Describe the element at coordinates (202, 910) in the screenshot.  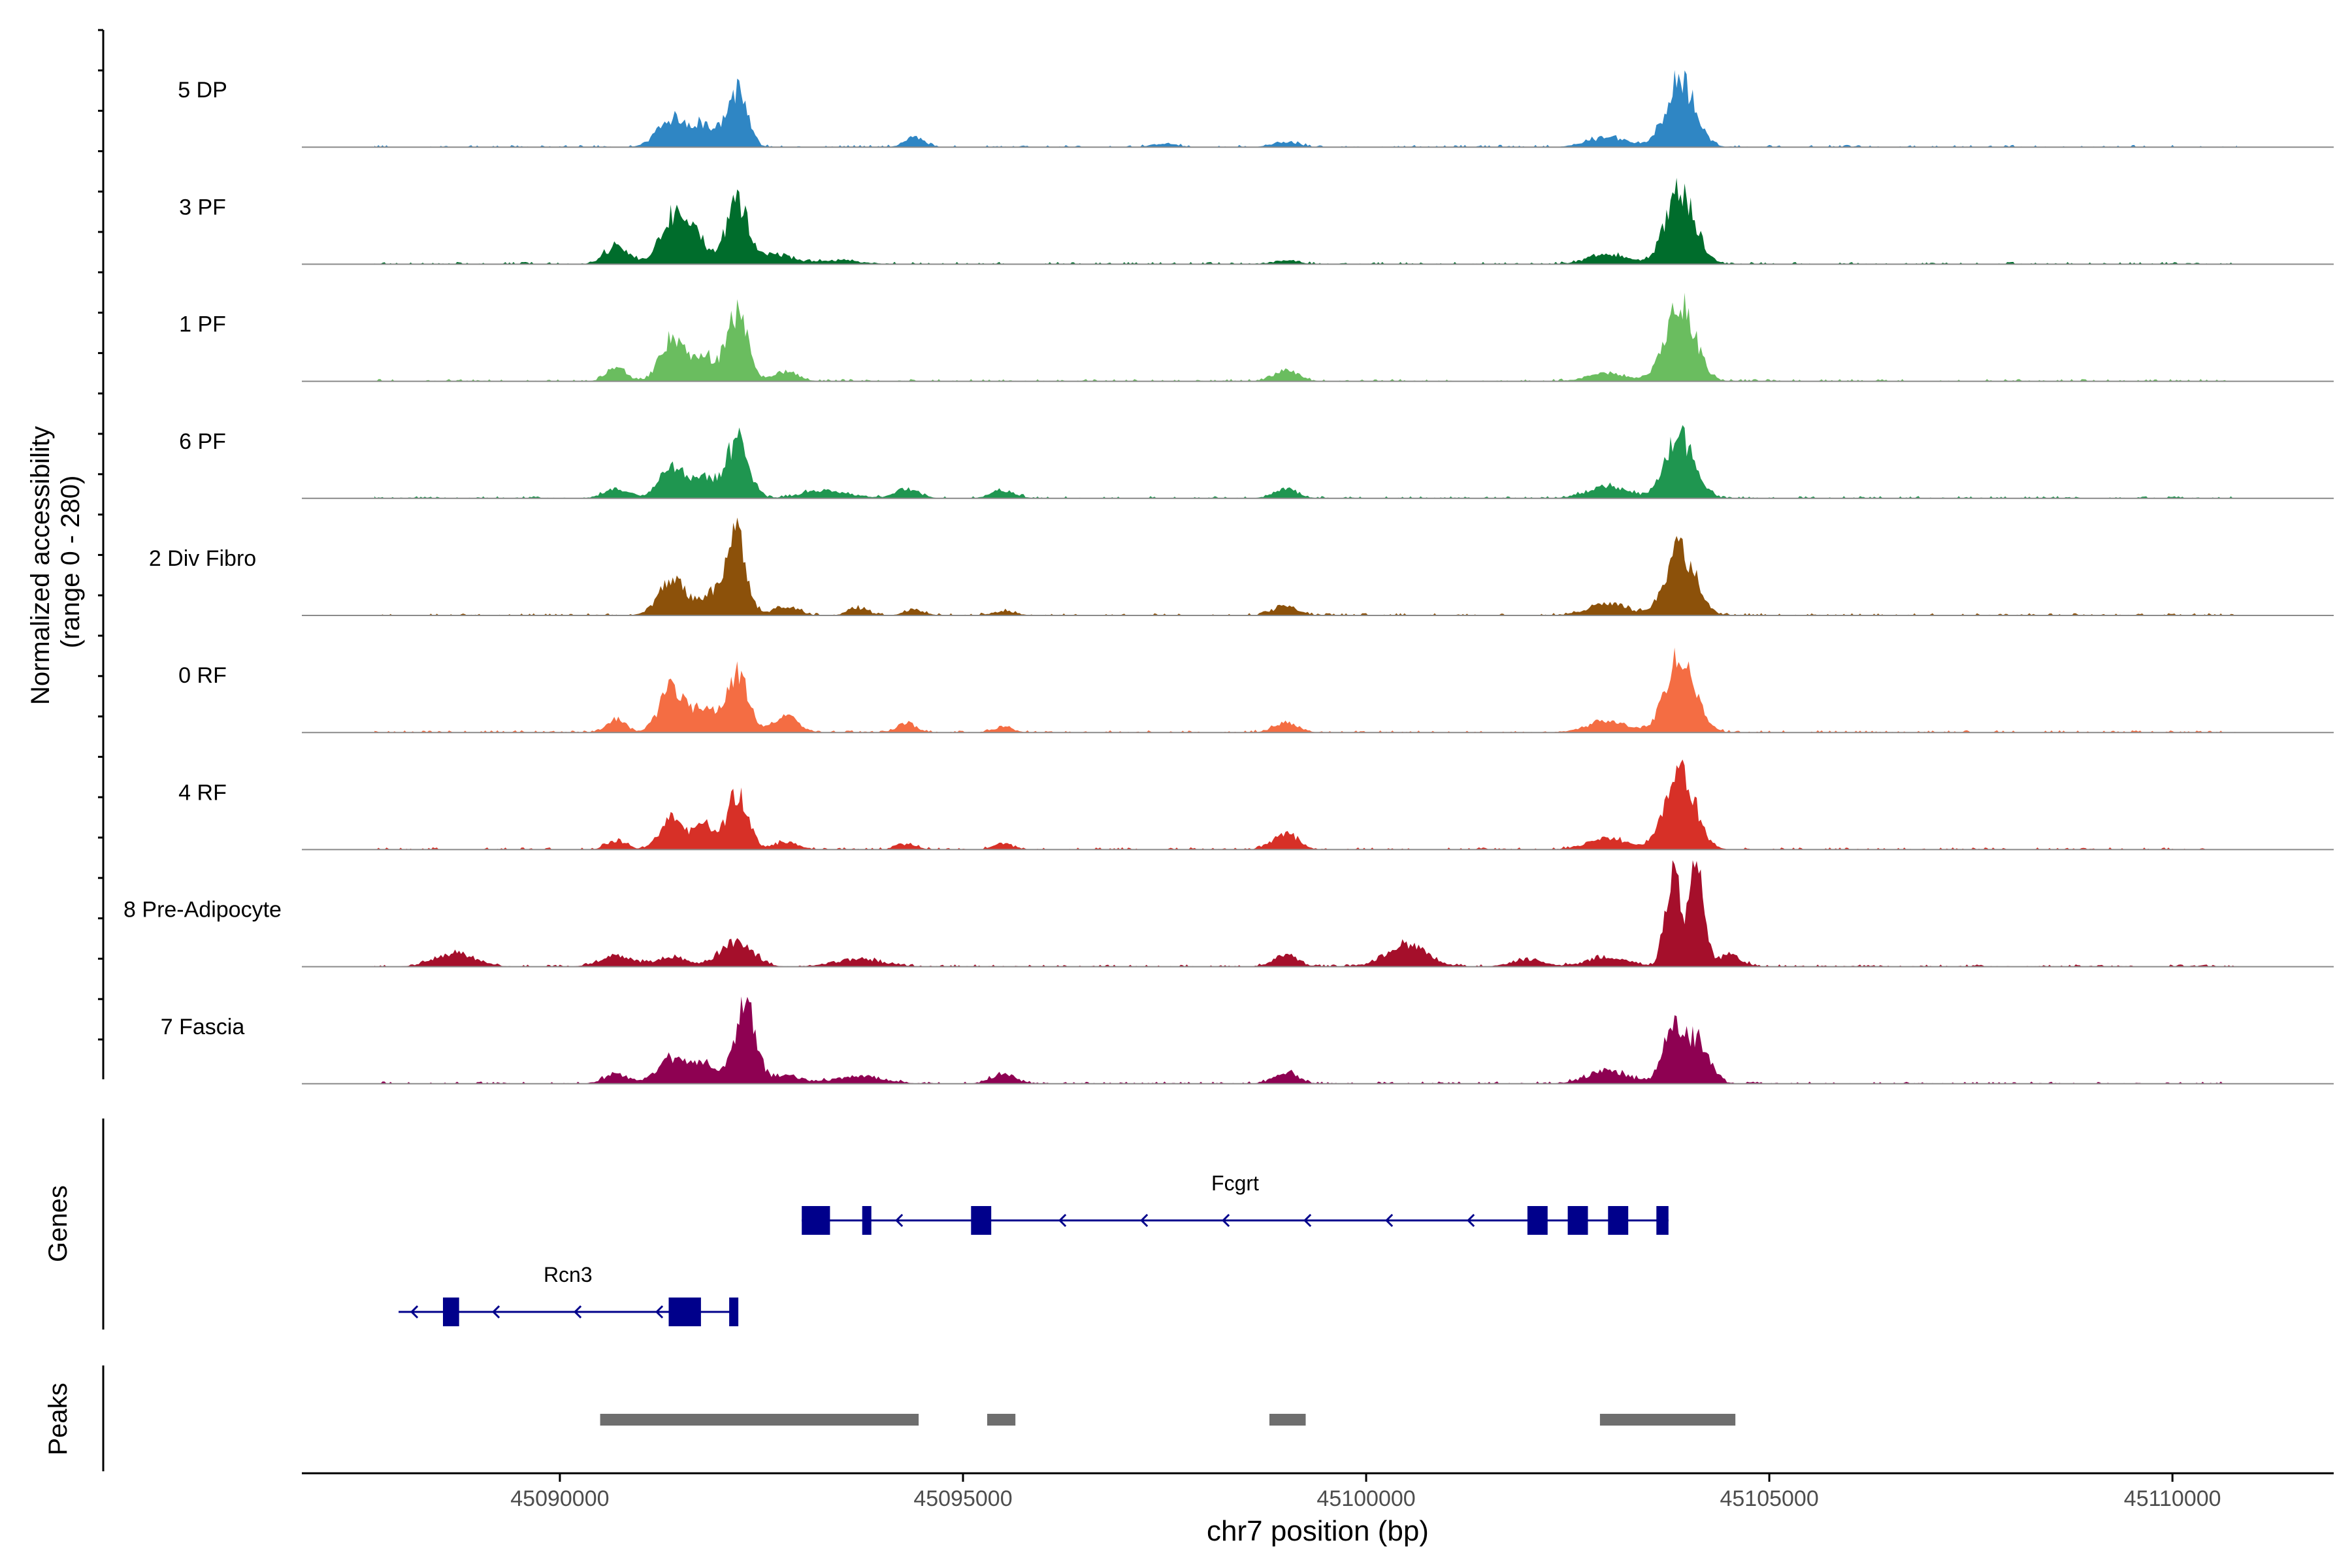
I see `track-label: 8 Pre-Adipocyte` at that location.